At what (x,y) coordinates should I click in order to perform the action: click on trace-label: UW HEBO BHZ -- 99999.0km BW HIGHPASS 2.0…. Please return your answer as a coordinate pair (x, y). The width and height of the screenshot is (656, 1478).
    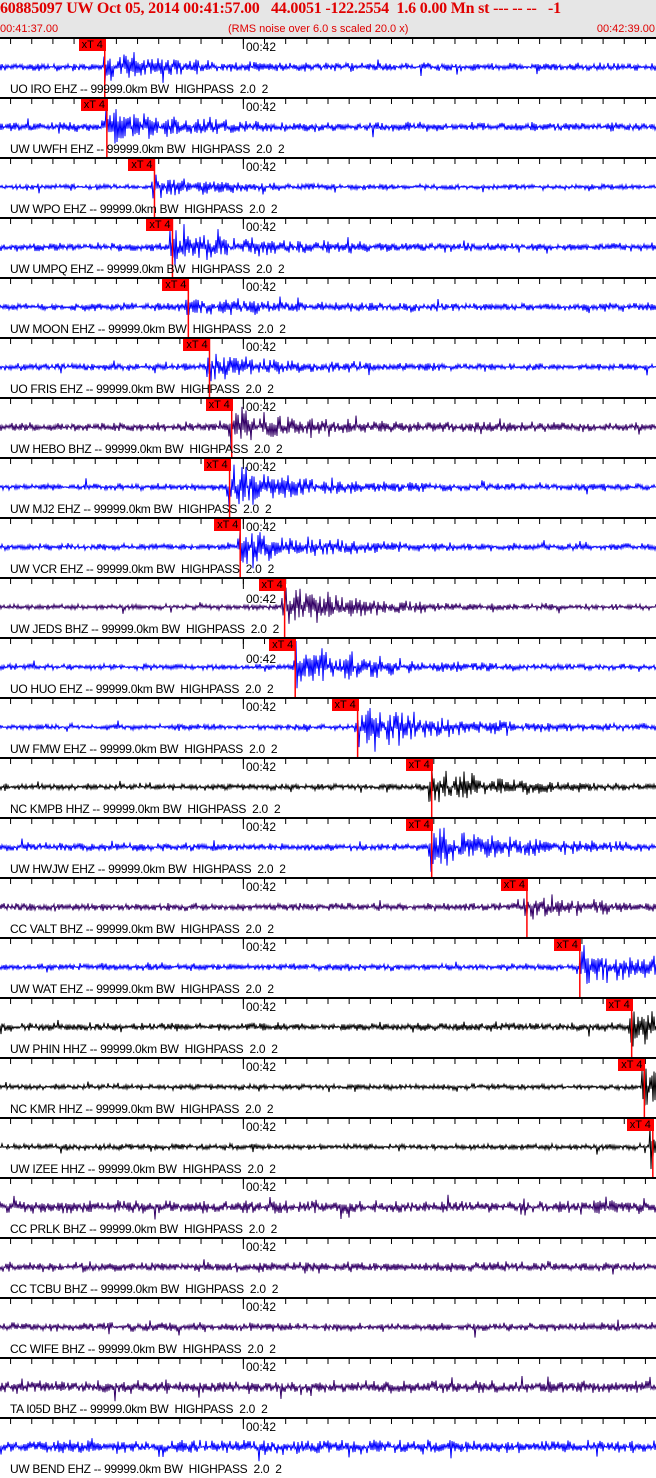
    Looking at the image, I should click on (146, 449).